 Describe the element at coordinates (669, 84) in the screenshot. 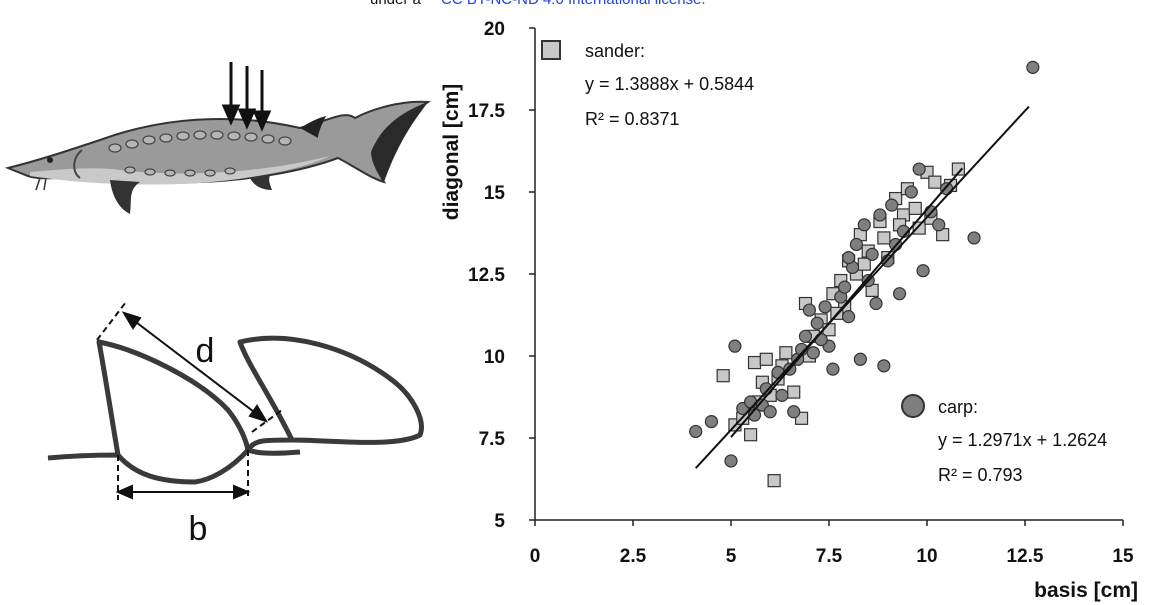

I see `equation: y = 1.3888x + 0.5844` at that location.